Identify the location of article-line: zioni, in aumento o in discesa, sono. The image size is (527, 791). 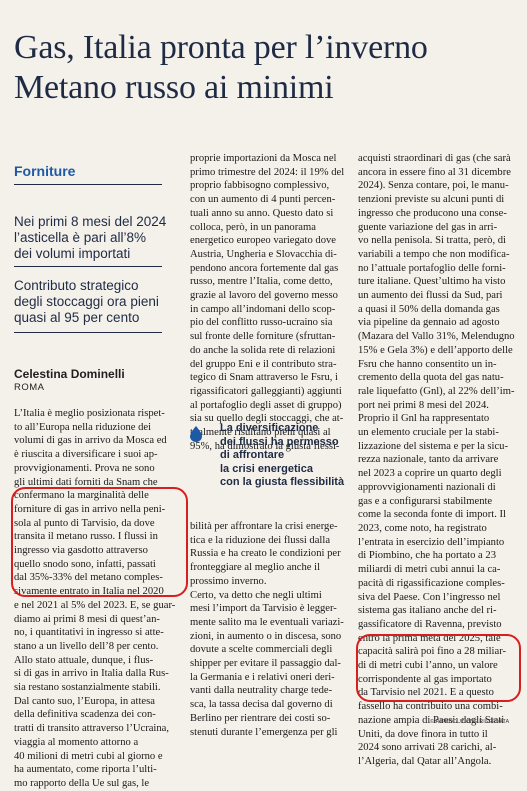
(266, 636).